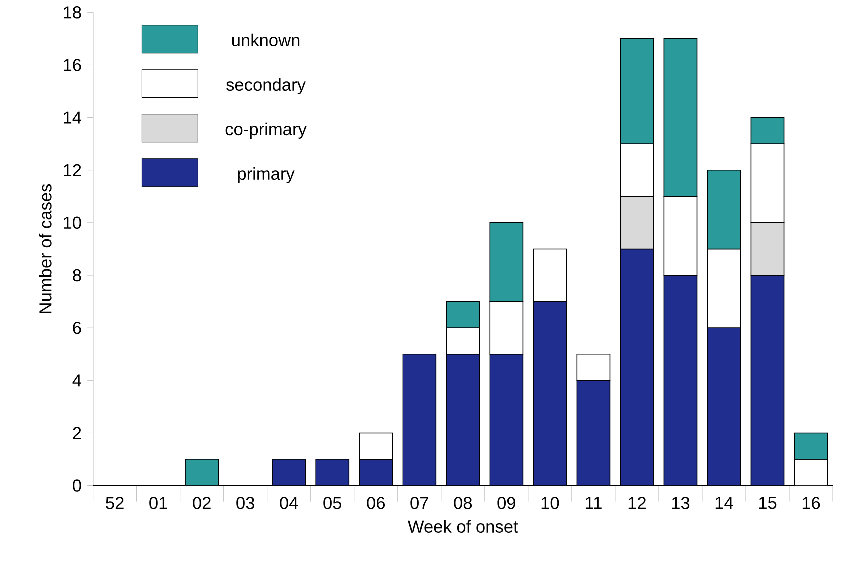 This screenshot has width=841, height=566. Describe the element at coordinates (245, 503) in the screenshot. I see `x-tick-label: 03` at that location.